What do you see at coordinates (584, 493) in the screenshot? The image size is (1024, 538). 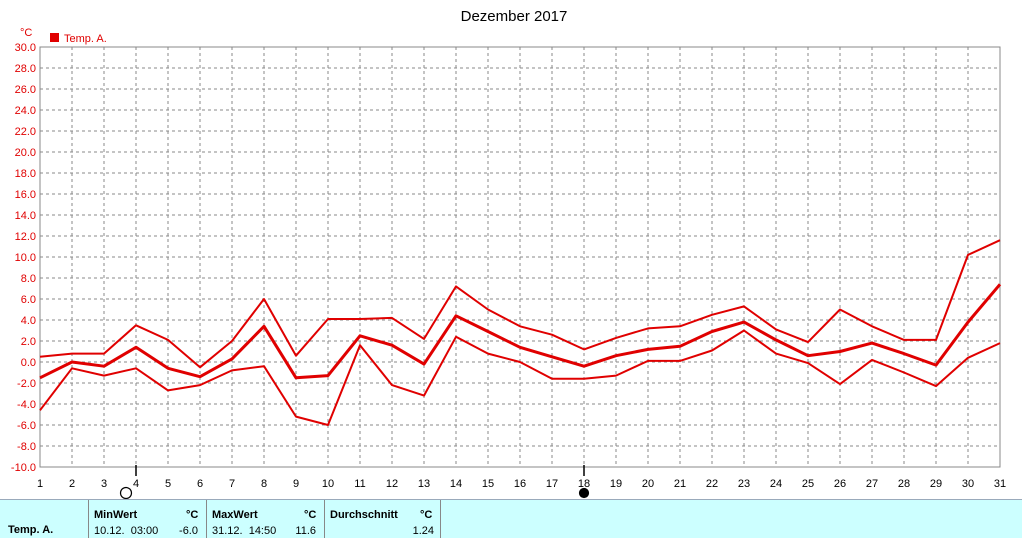 I see `full-moon-icon` at bounding box center [584, 493].